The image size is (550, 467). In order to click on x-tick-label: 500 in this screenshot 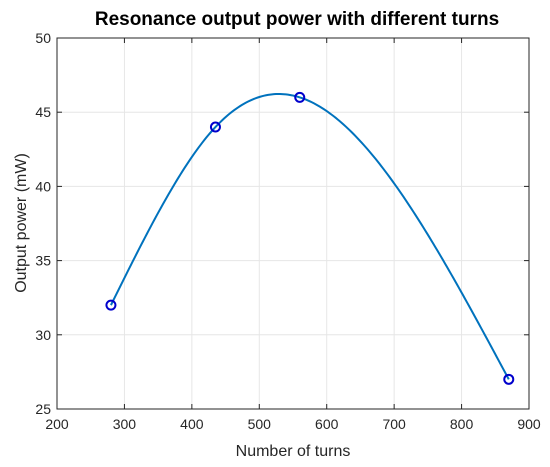, I will do `click(260, 424)`.